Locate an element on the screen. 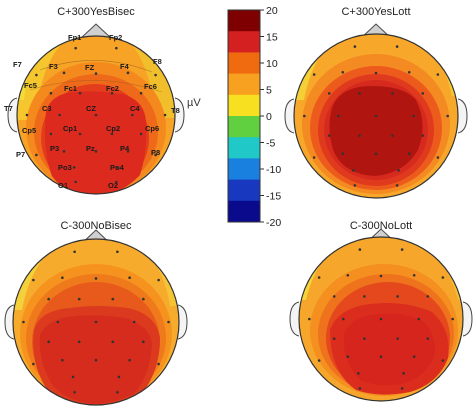 This screenshot has width=474, height=412. colorbar-tick-label: 10 is located at coordinates (272, 64).